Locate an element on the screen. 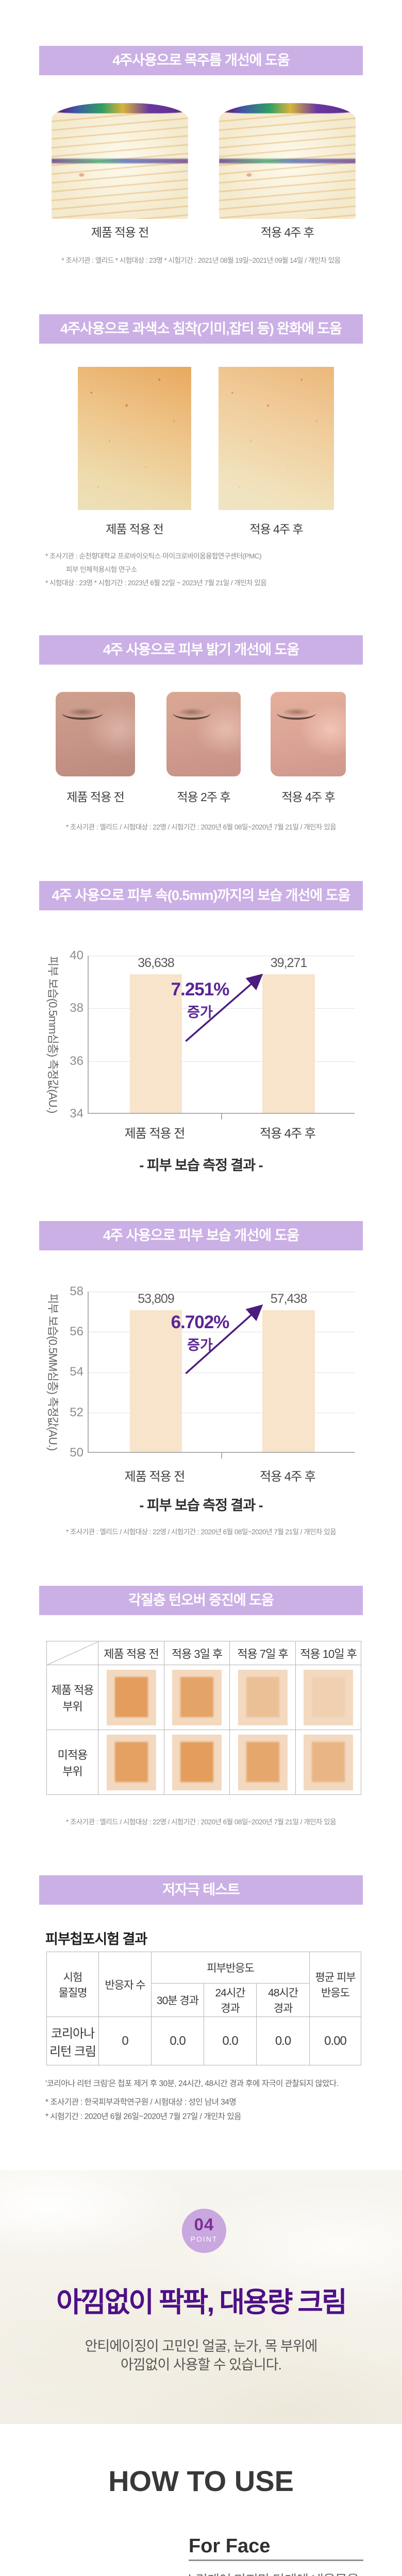 The image size is (402, 2576). chart1-category-before: 제품 적용 전 is located at coordinates (155, 1134).